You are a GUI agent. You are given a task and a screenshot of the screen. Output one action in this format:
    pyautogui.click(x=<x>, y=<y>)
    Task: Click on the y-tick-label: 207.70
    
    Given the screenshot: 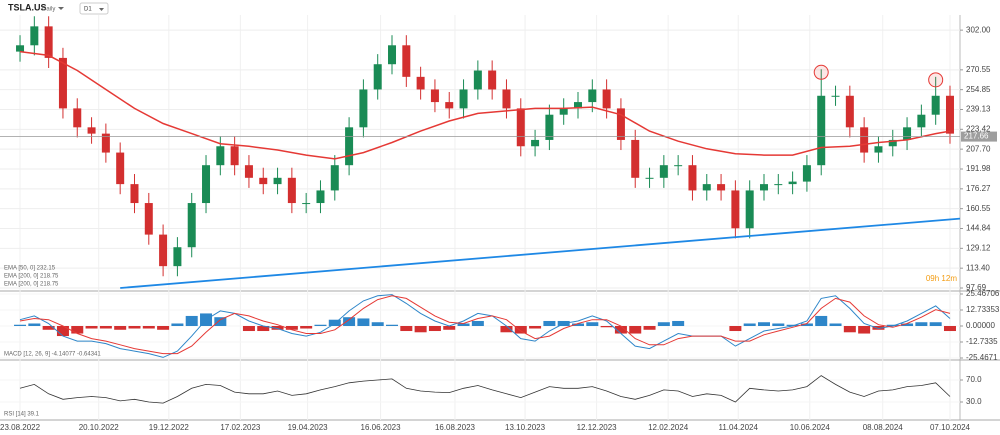 What is the action you would take?
    pyautogui.click(x=978, y=148)
    